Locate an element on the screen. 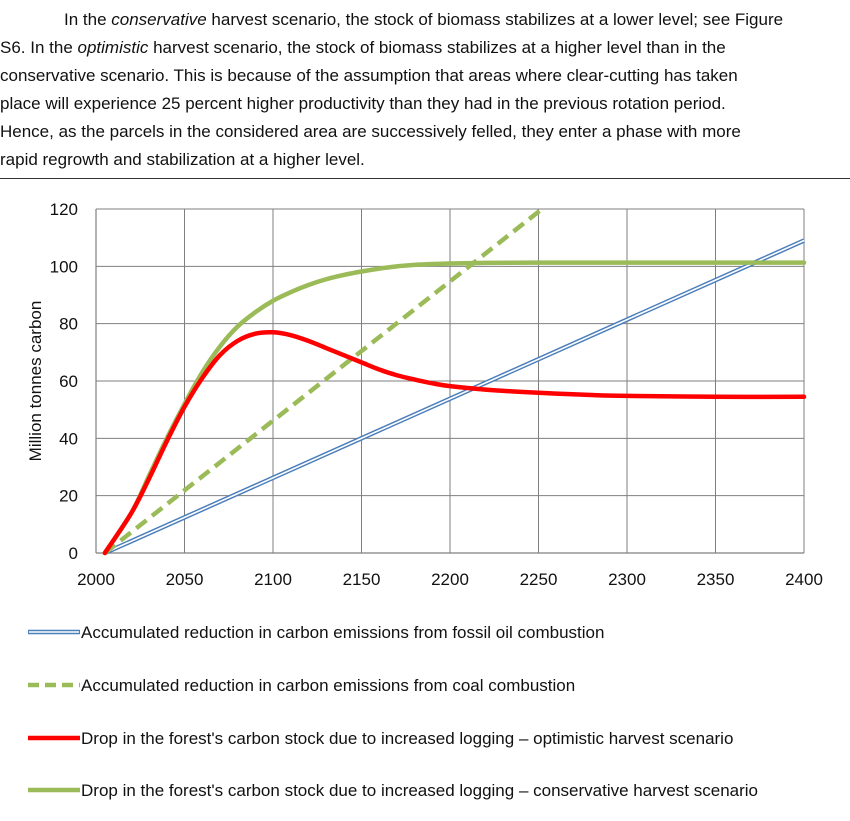 Image resolution: width=850 pixels, height=821 pixels. x-tick-label: 2000 is located at coordinates (96, 579).